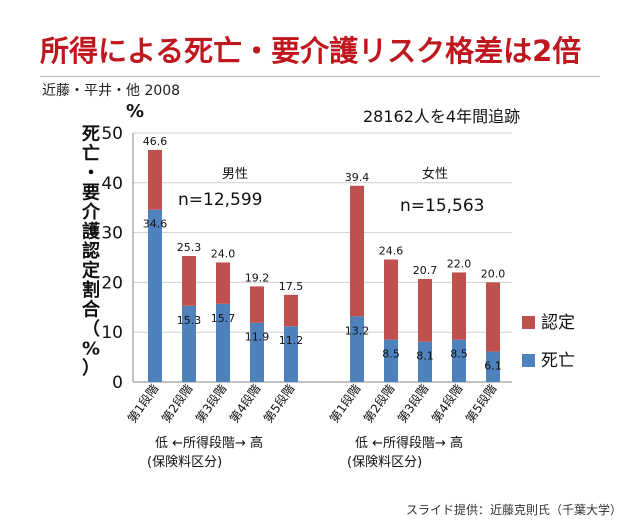 The width and height of the screenshot is (640, 532). I want to click on y-axis-title-char: 亡, so click(91, 154).